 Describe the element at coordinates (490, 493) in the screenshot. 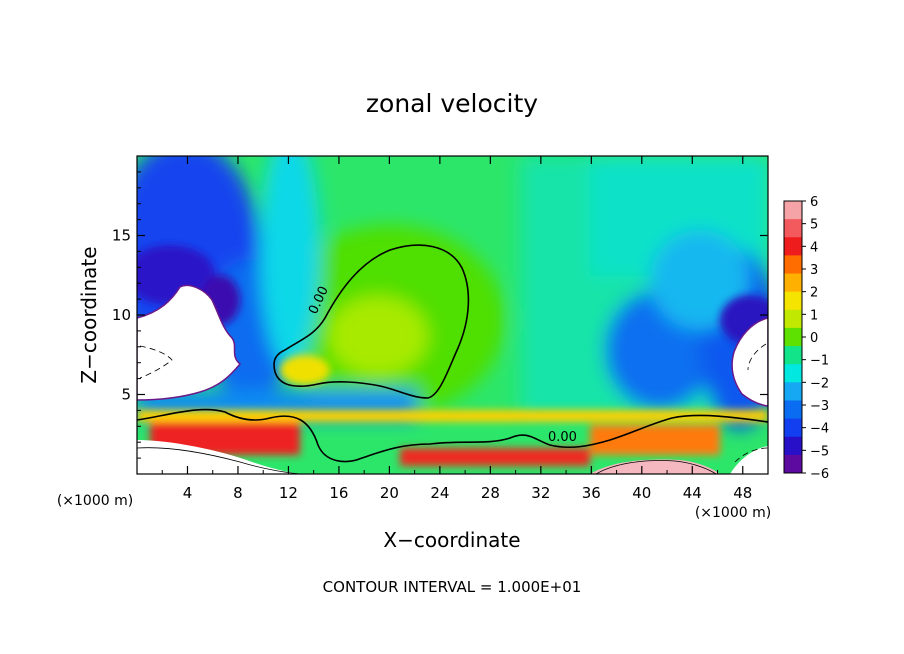

I see `x-tick-label: 28` at that location.